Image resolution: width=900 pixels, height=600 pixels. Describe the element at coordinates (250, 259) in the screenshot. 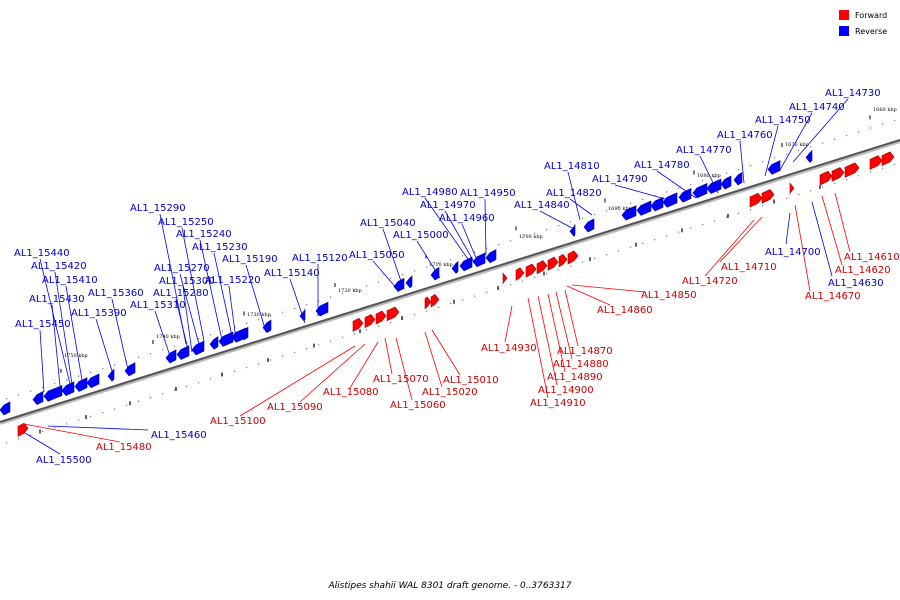

I see `gene-label: AL1_15190` at that location.